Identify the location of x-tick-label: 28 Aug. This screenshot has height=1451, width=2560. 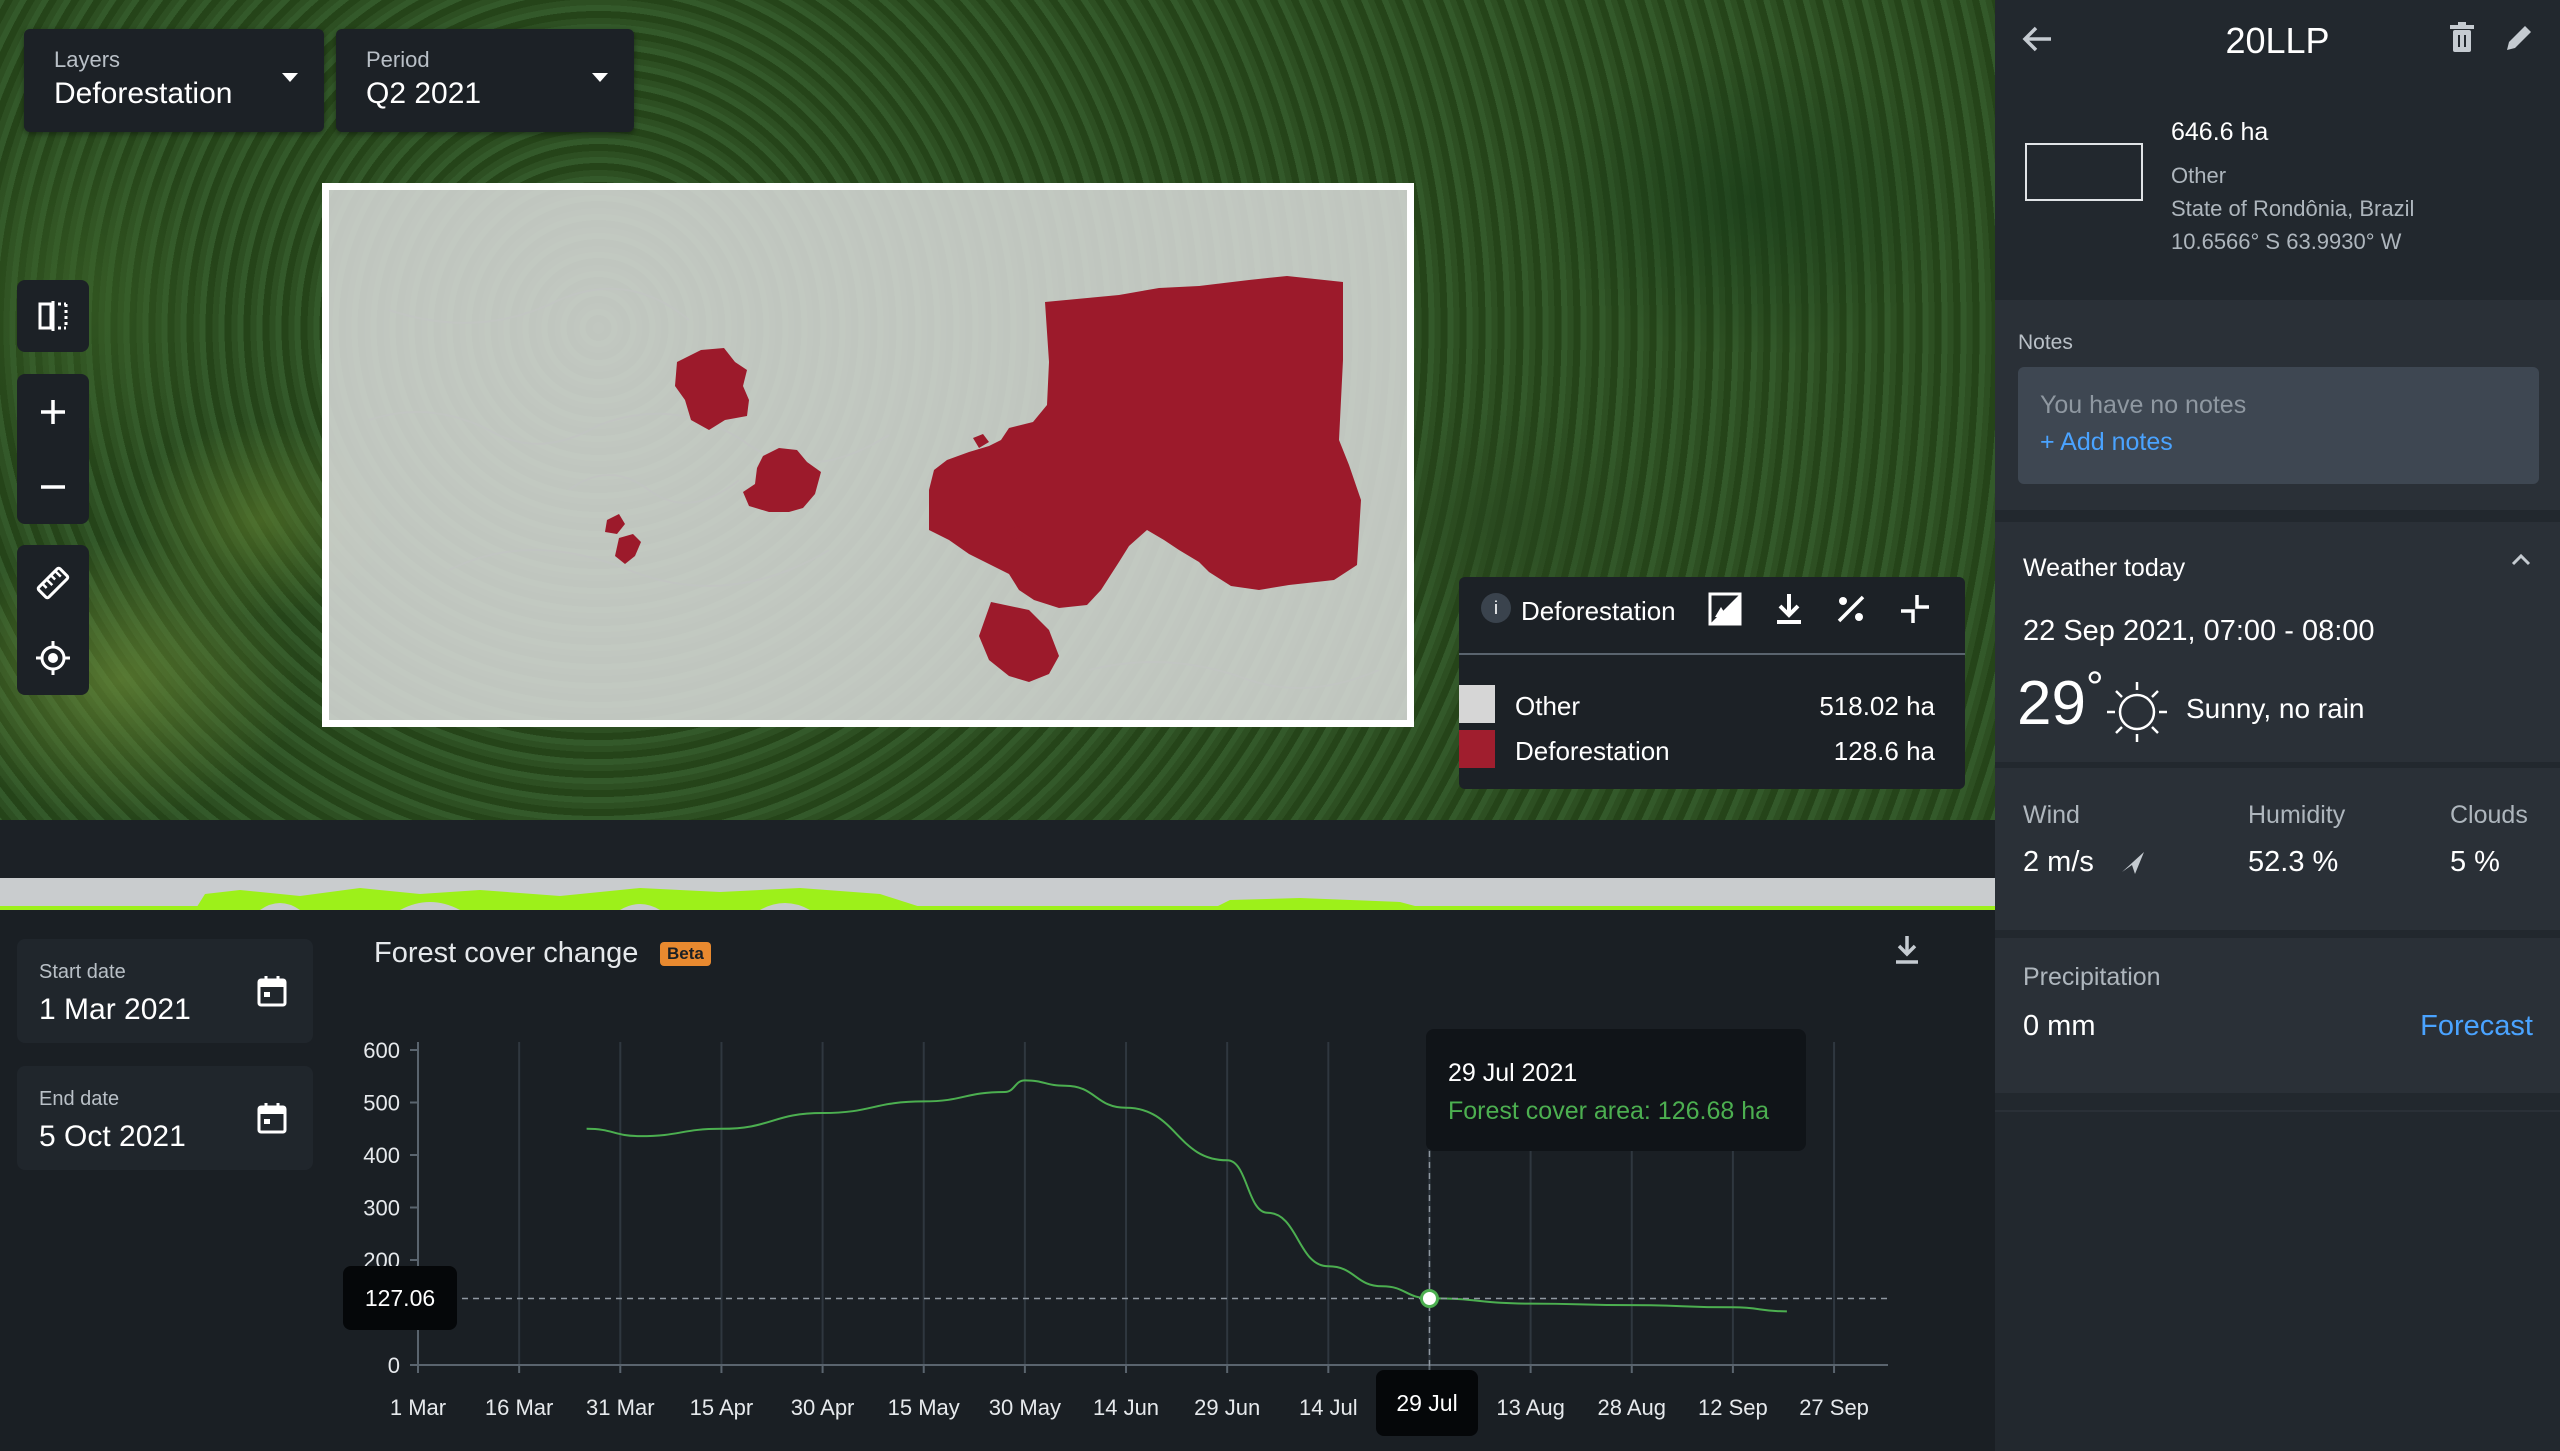
(1632, 1407).